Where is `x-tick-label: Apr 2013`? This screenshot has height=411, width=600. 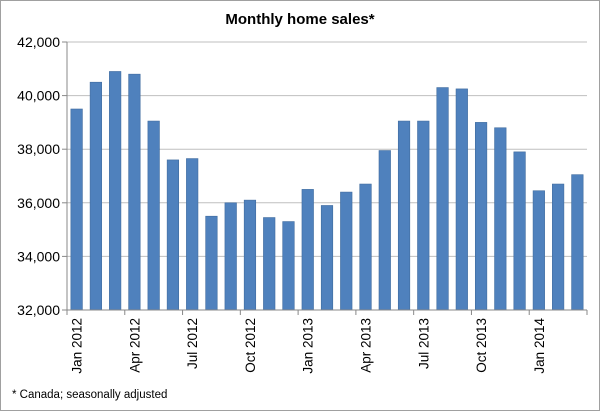
x-tick-label: Apr 2013 is located at coordinates (366, 345).